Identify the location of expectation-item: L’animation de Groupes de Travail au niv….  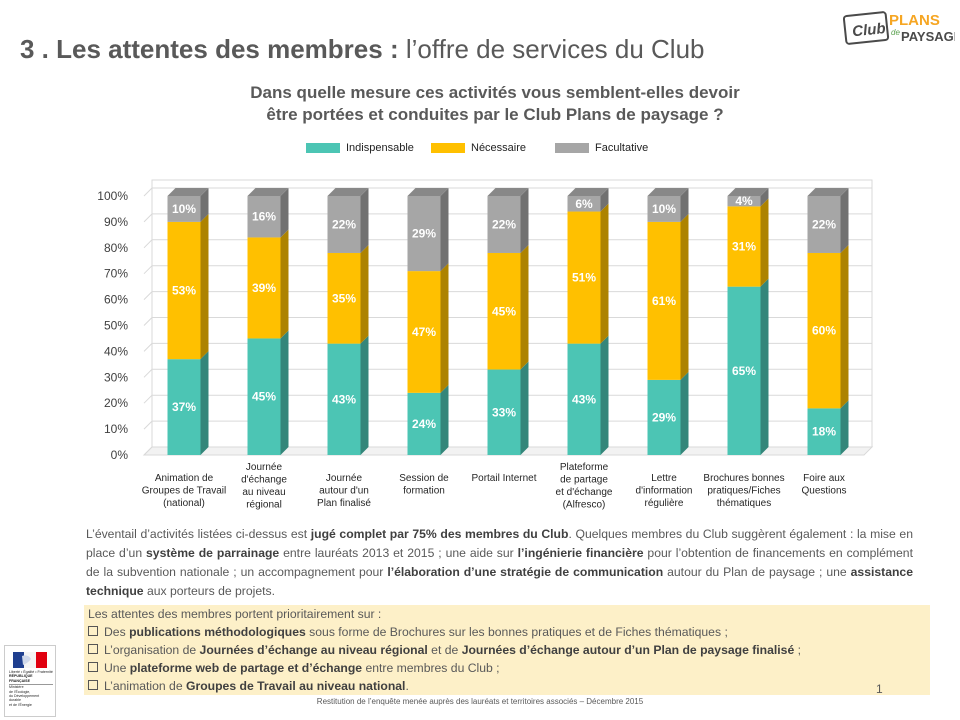
(509, 686).